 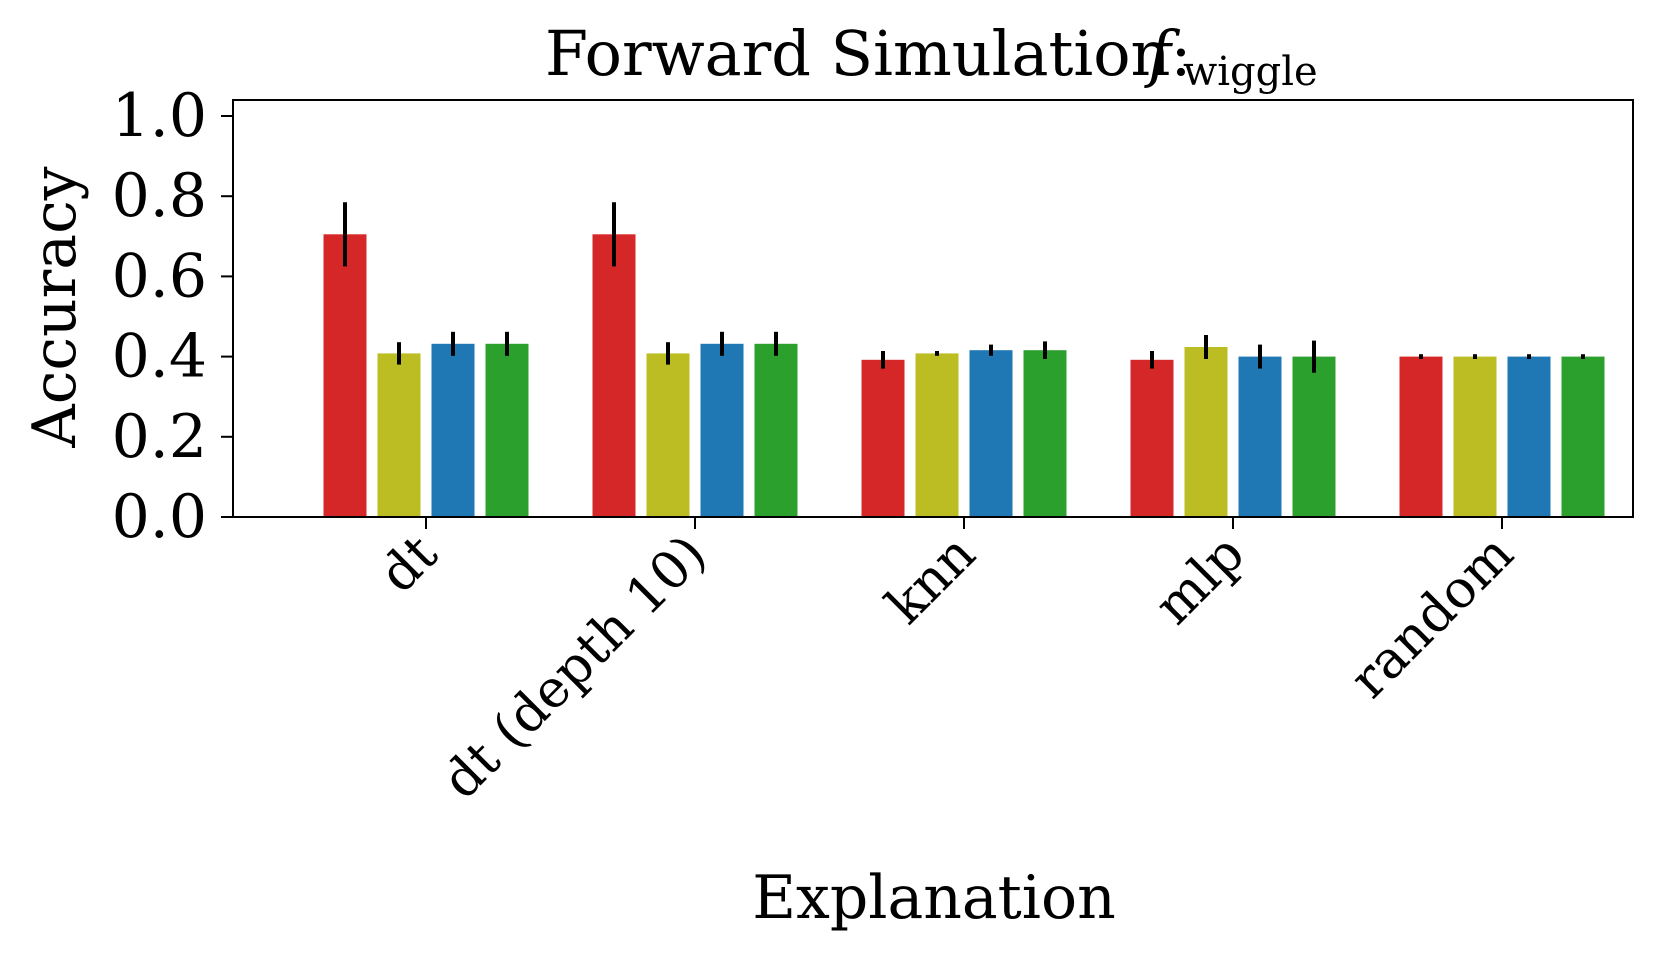 I want to click on bar-series-3-mlp, so click(x=1260, y=436).